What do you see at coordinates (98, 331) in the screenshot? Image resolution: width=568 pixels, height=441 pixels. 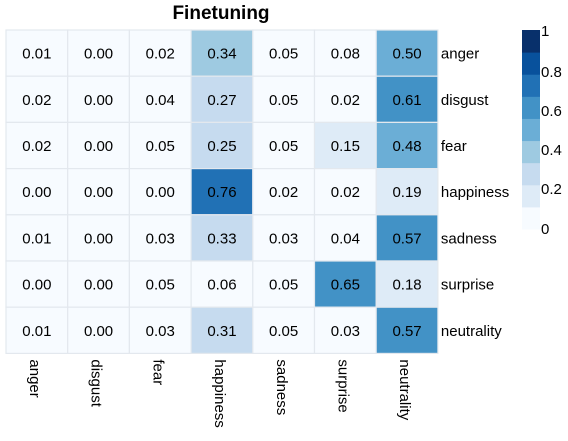 I see `cell-value-neutrality-disgust: 0.00` at bounding box center [98, 331].